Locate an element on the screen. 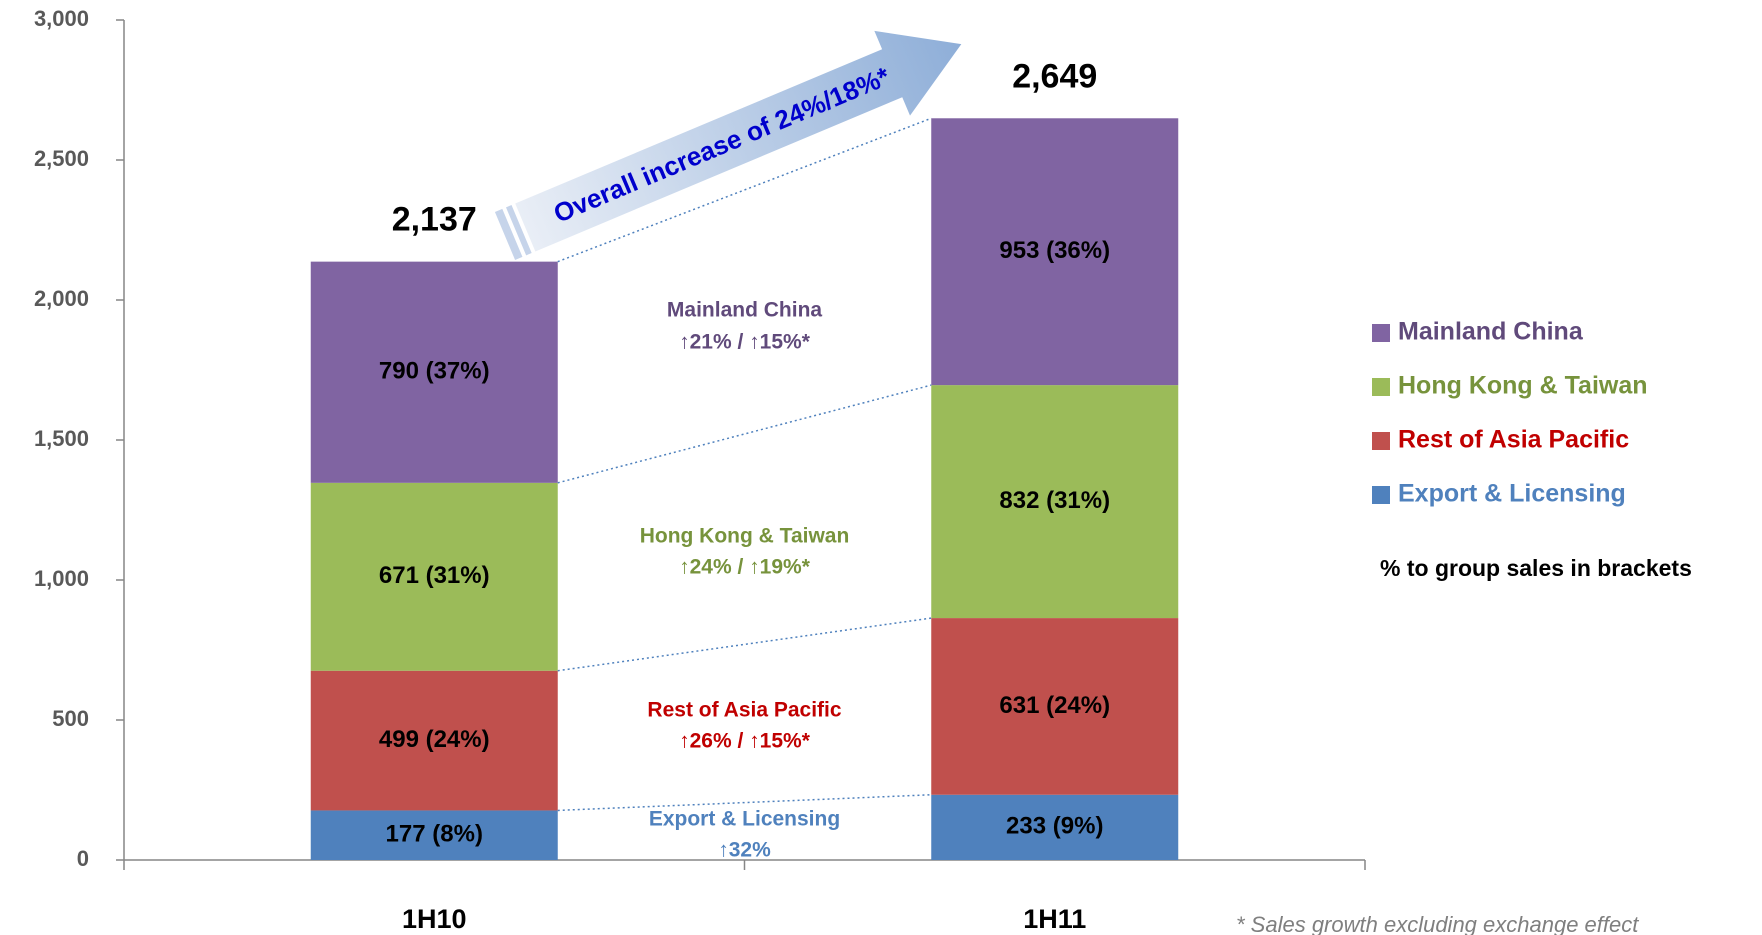  y-tick-label: 2,000 is located at coordinates (61, 298).